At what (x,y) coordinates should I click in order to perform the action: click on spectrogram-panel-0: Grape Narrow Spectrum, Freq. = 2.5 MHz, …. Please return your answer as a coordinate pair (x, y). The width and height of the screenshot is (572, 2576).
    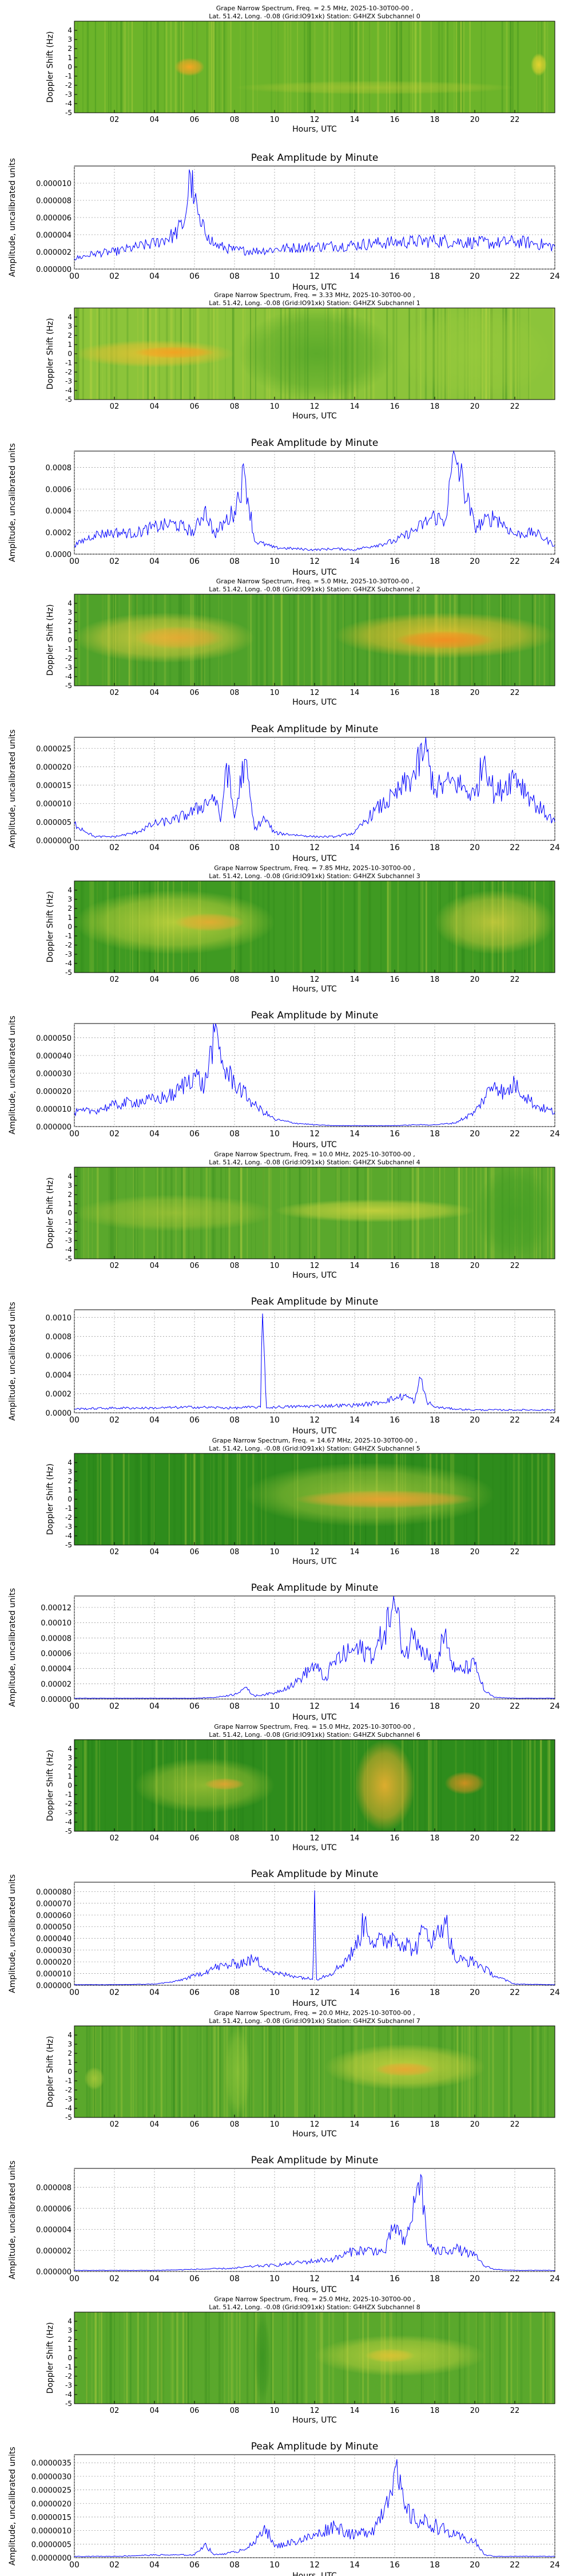
    Looking at the image, I should click on (300, 69).